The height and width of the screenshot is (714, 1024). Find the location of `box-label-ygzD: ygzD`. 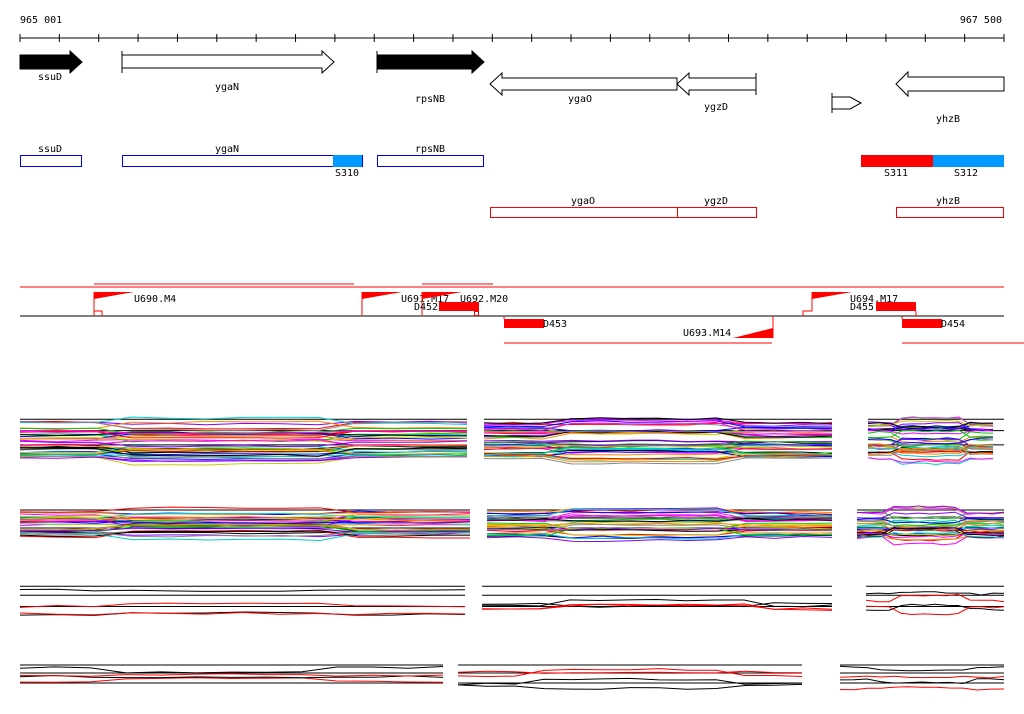

box-label-ygzD: ygzD is located at coordinates (716, 201).